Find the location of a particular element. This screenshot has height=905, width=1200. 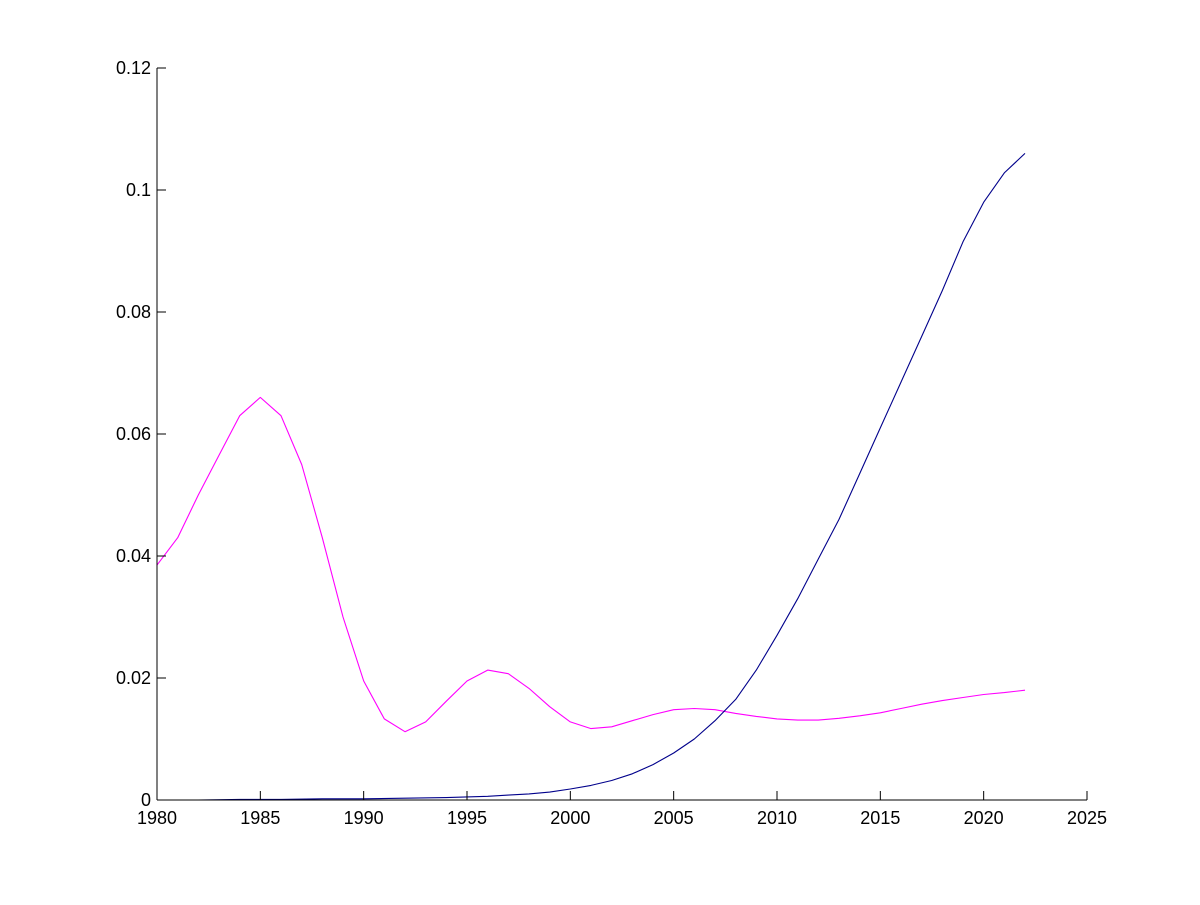

y-tick-label: 0 is located at coordinates (146, 800).